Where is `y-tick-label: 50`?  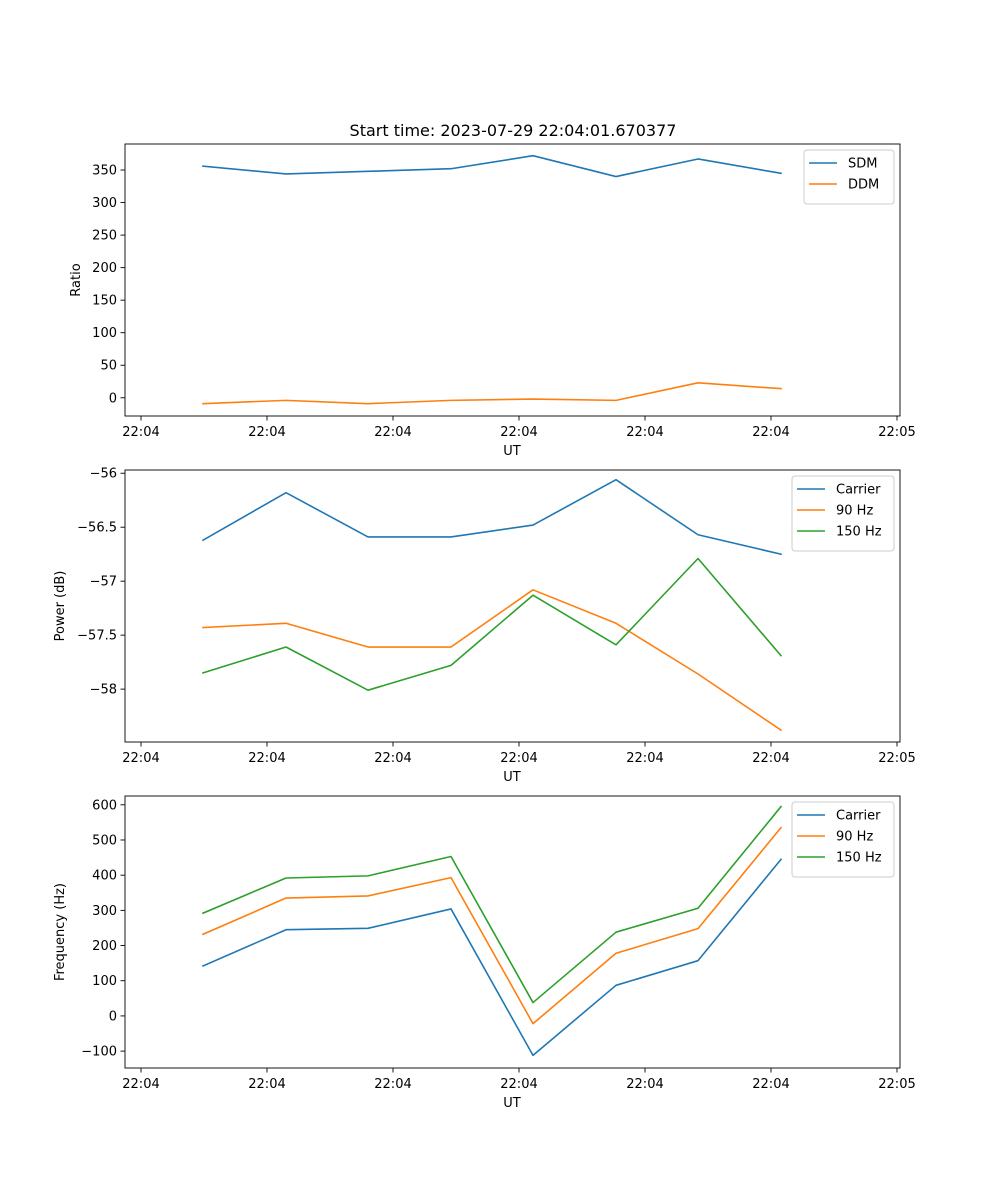
y-tick-label: 50 is located at coordinates (108, 366).